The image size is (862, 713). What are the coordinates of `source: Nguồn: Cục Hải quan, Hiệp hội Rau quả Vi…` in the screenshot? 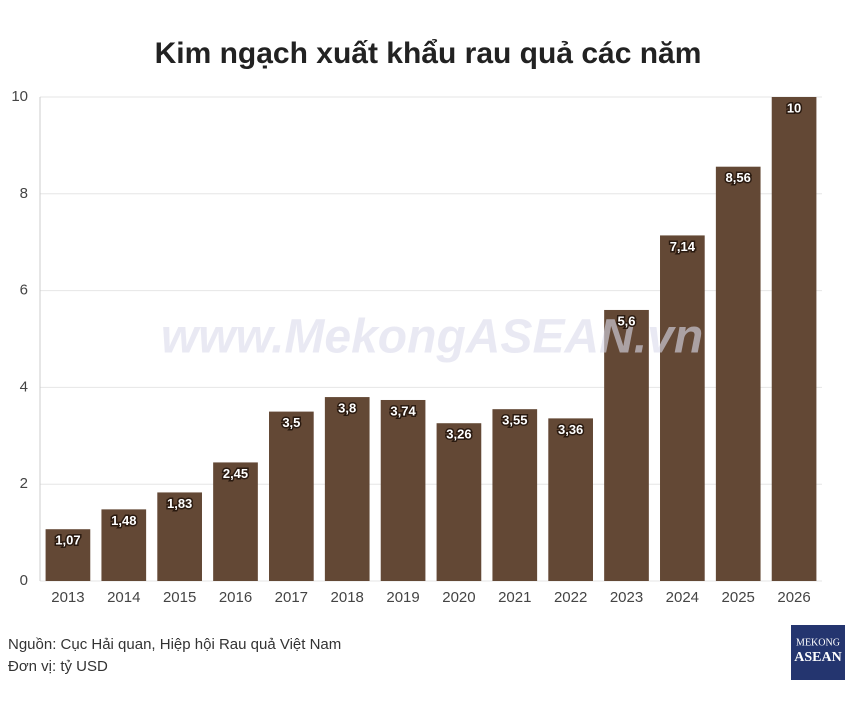 It's located at (174, 644).